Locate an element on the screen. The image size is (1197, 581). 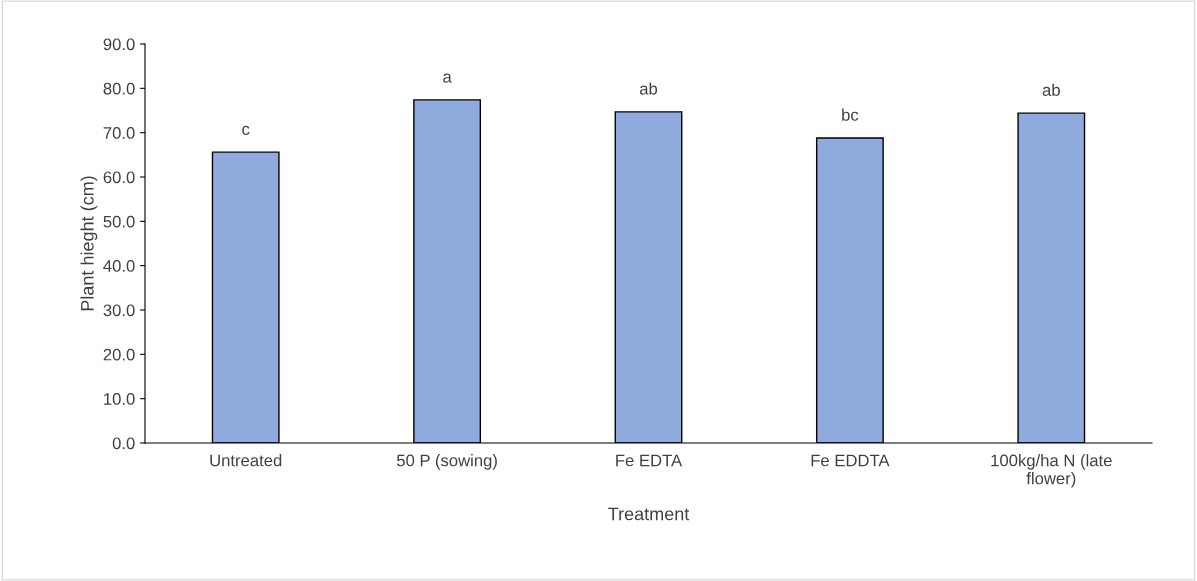
y-tick-label: 80.0 is located at coordinates (119, 88).